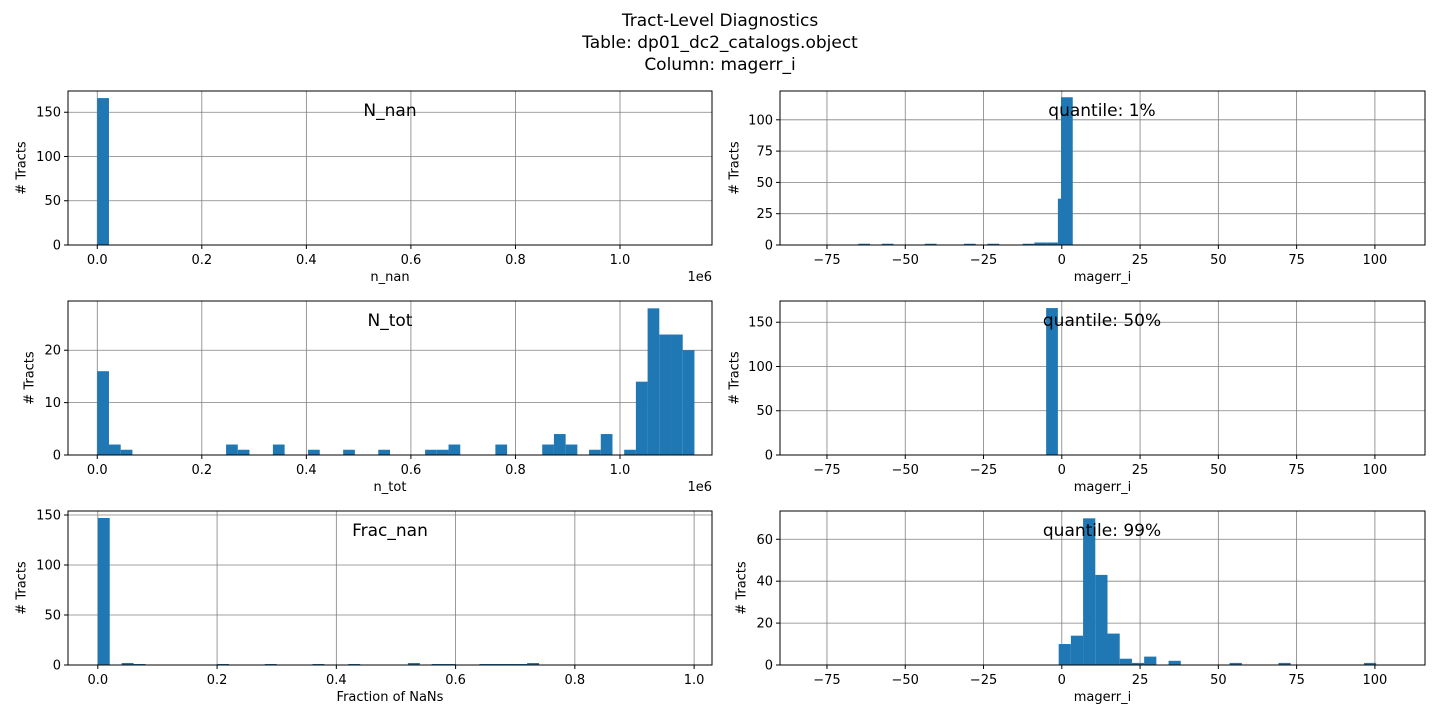  What do you see at coordinates (760, 323) in the screenshot?
I see `y-tick-label: 150` at bounding box center [760, 323].